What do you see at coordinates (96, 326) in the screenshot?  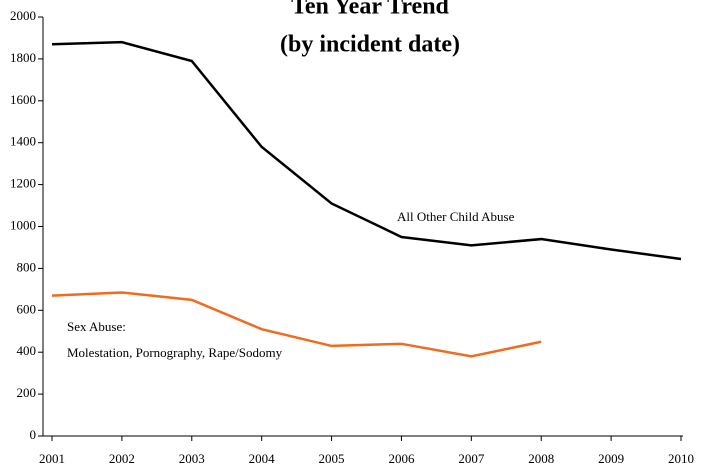 I see `annotation: Sex Abuse:` at bounding box center [96, 326].